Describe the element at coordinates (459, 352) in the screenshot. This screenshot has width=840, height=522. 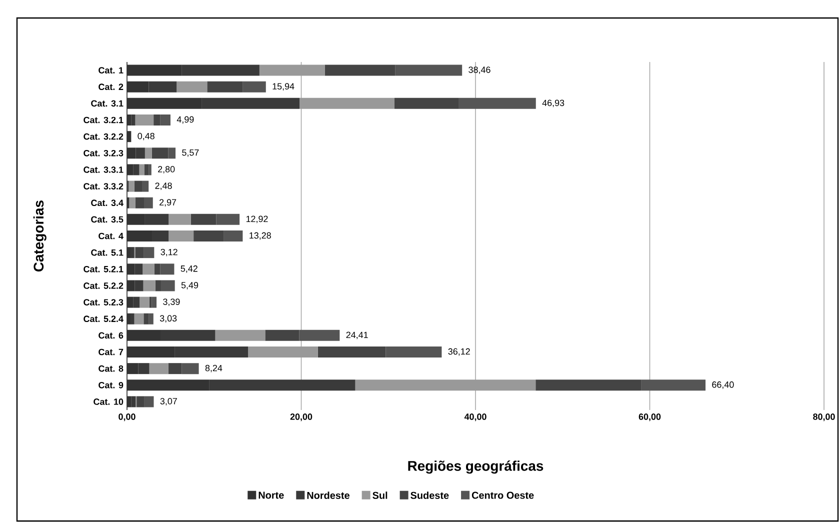
I see `total-label: 36,12` at that location.